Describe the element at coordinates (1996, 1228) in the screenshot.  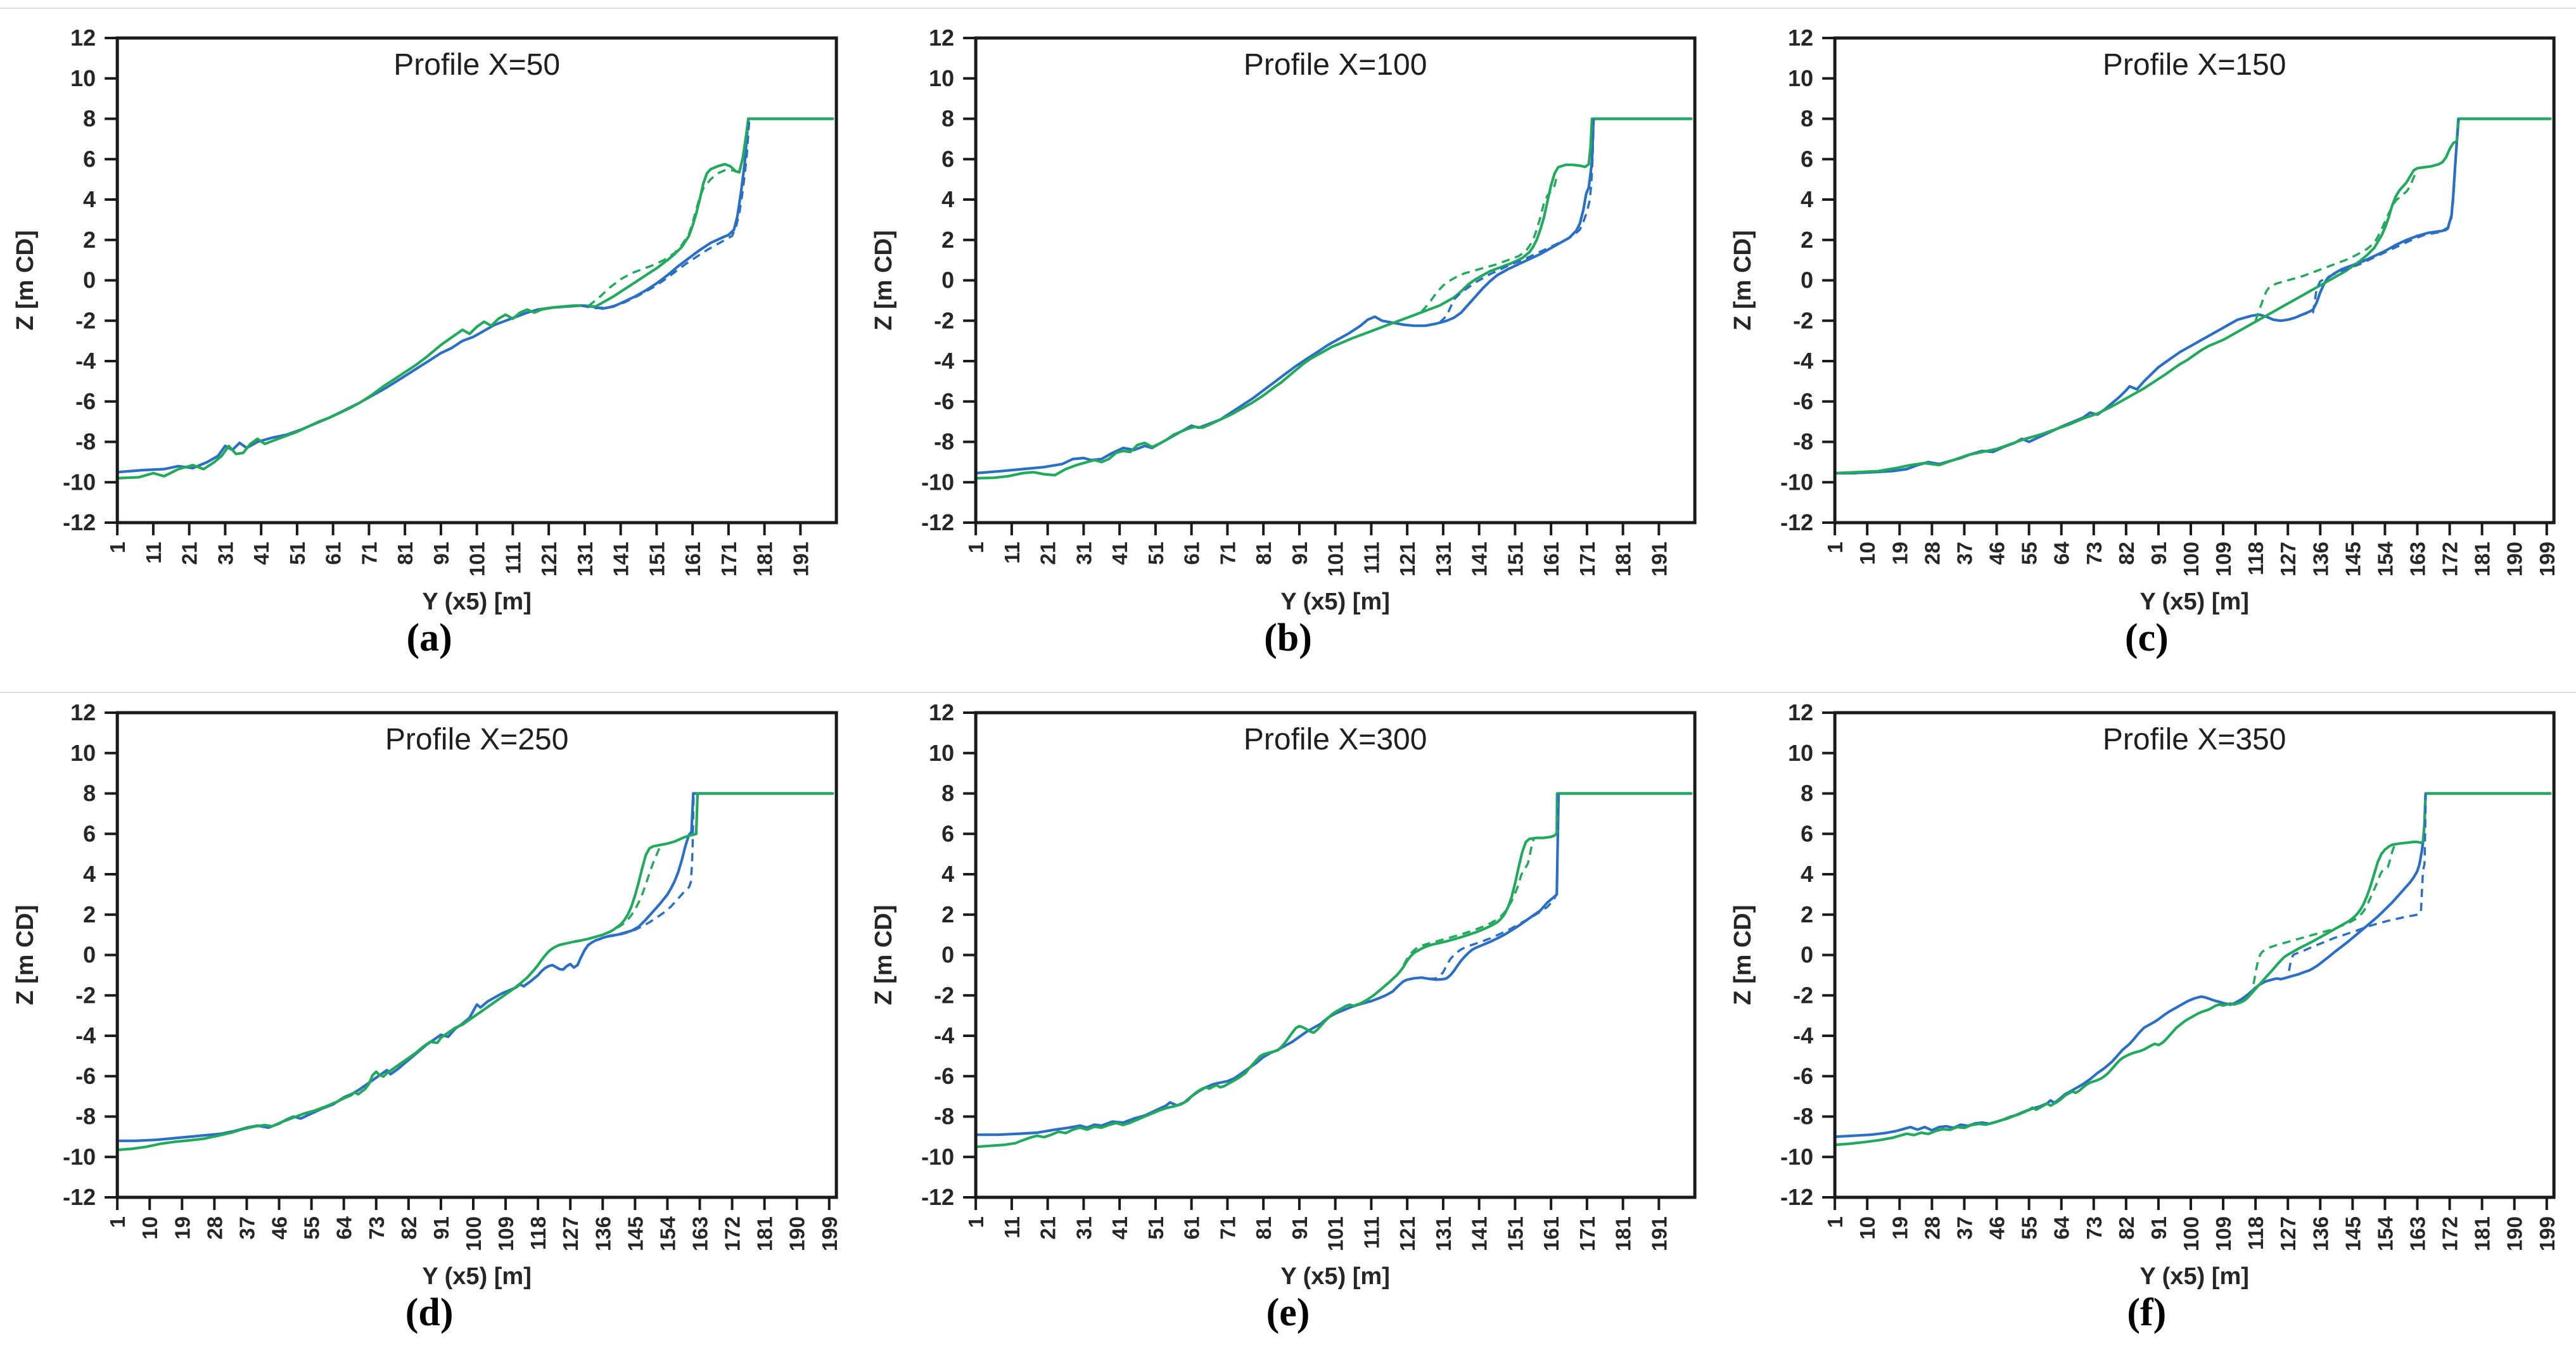
I see `x-tick-label: 46` at that location.